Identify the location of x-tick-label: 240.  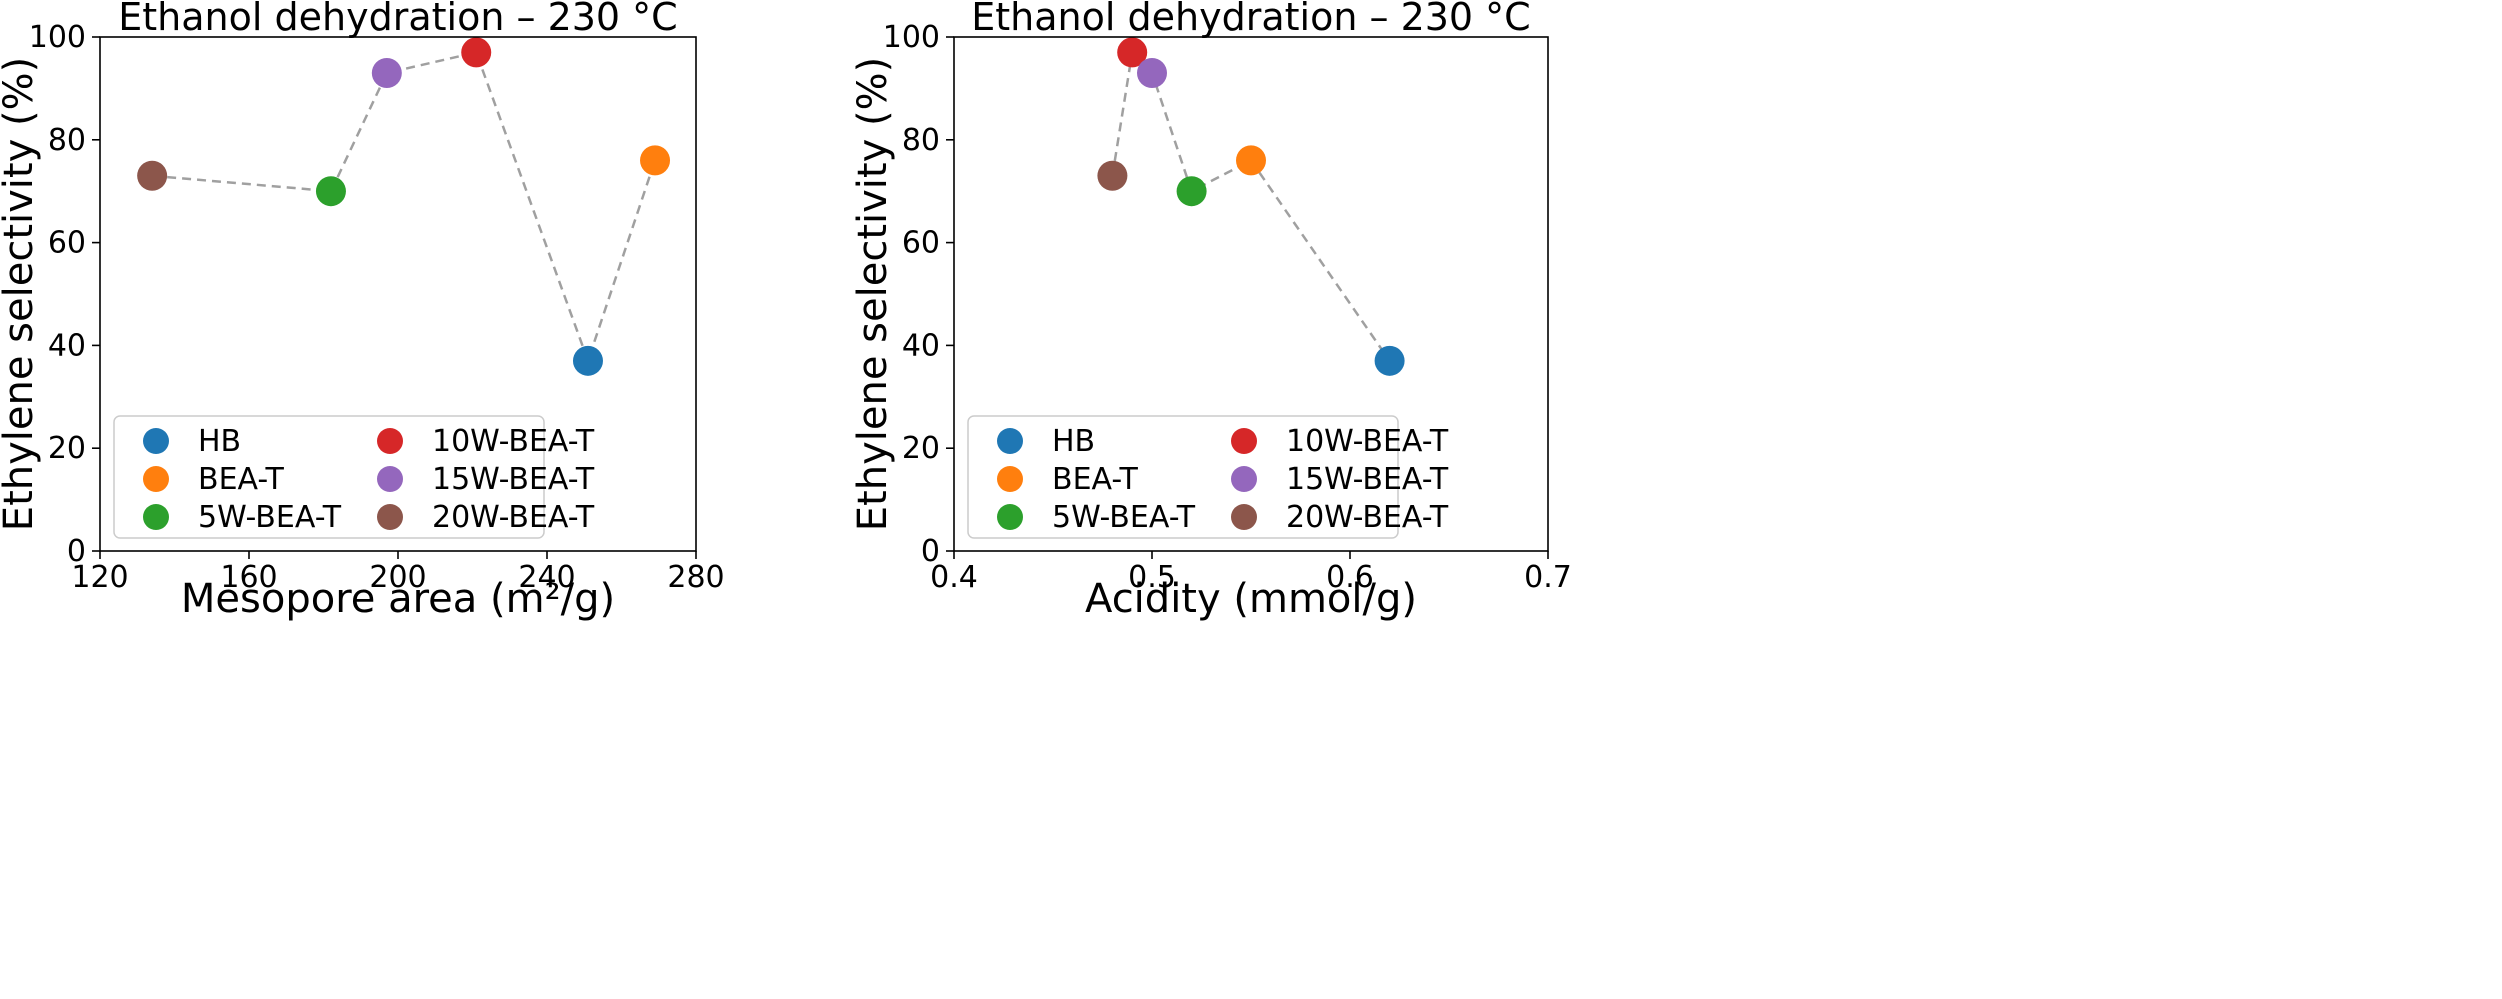
(546, 577).